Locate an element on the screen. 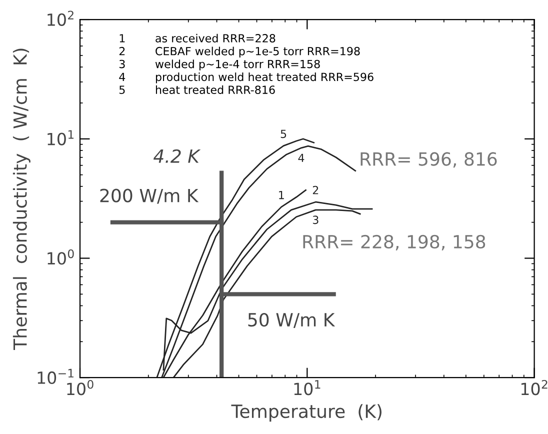 The image size is (548, 434). annotation: 4 is located at coordinates (301, 158).